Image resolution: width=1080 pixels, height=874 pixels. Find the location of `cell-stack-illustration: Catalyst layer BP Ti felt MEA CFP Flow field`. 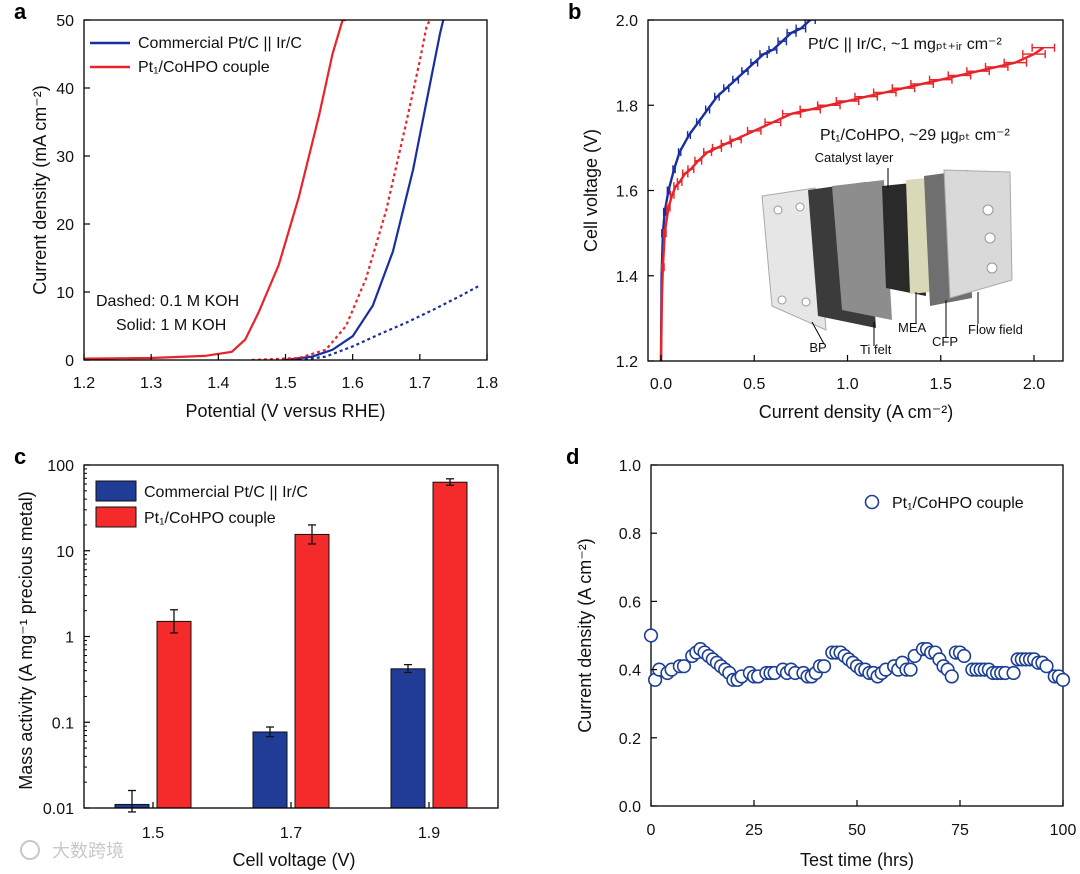

cell-stack-illustration: Catalyst layer BP Ti felt MEA CFP Flow field is located at coordinates (892, 253).